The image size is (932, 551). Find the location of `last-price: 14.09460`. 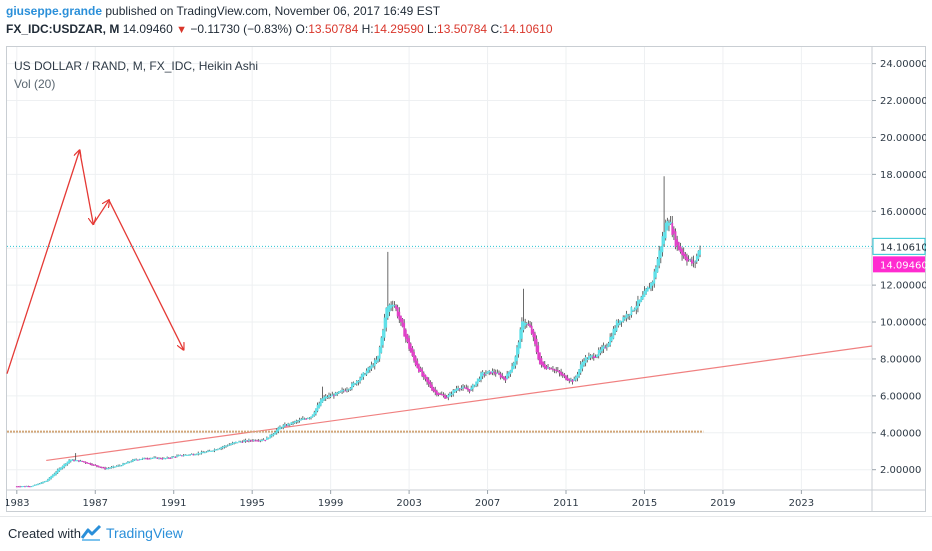

last-price: 14.09460 is located at coordinates (147, 29).